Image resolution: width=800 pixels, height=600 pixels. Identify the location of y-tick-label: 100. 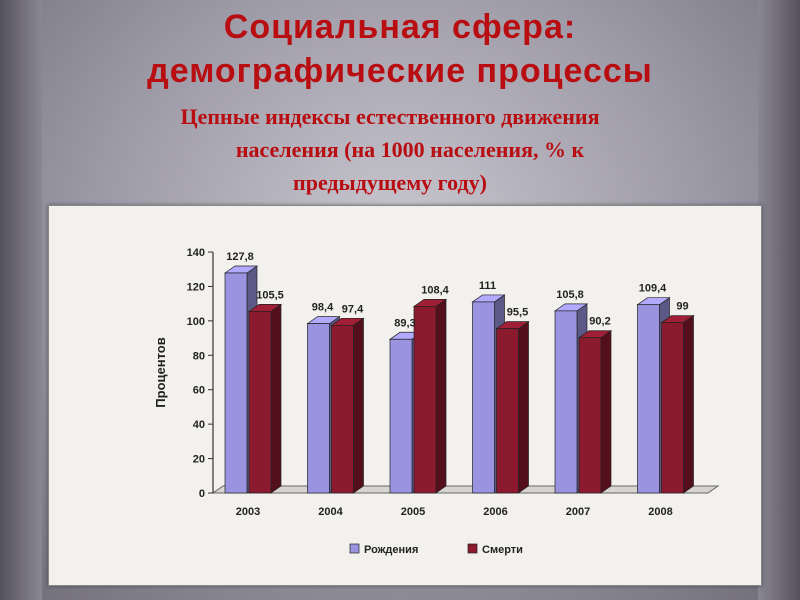
(196, 322).